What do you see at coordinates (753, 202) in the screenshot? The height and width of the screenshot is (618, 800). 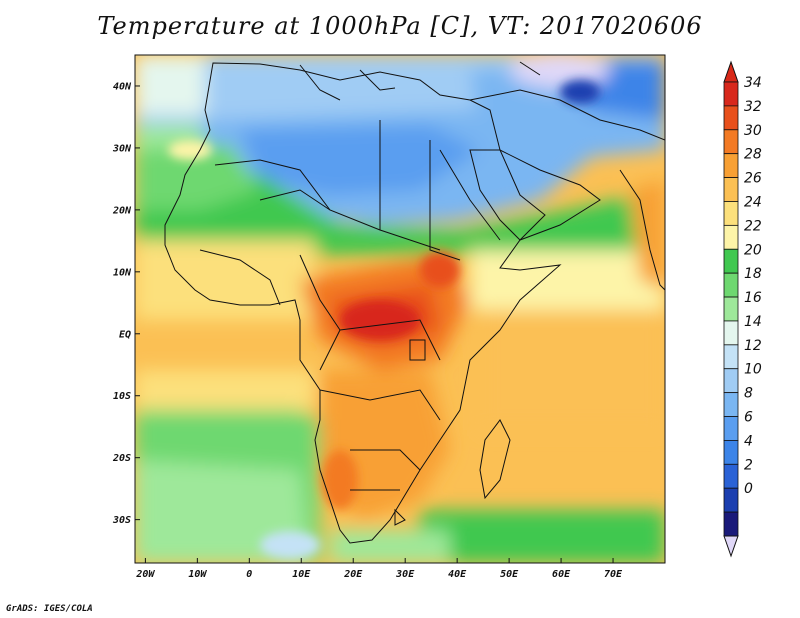 I see `colorbar-label: 24` at bounding box center [753, 202].